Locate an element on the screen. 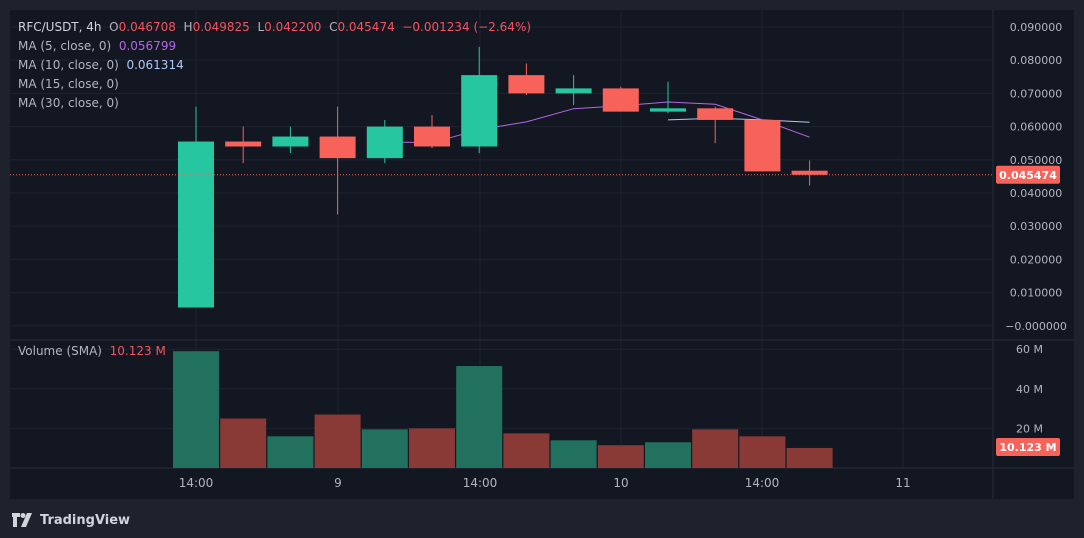  indicator-ma15: MA (15, close, 0) is located at coordinates (274, 84).